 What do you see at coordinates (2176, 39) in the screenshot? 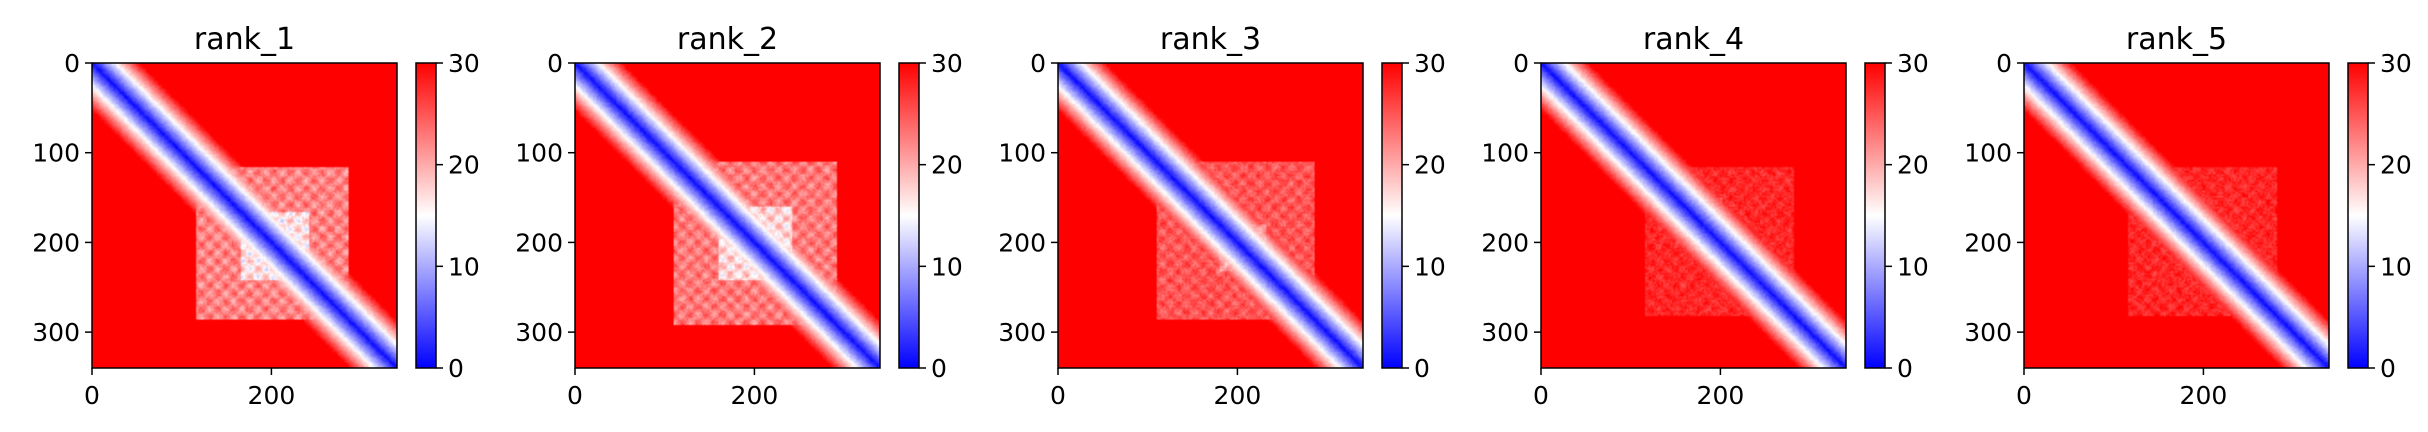
I see `panel-title: rank_5` at bounding box center [2176, 39].